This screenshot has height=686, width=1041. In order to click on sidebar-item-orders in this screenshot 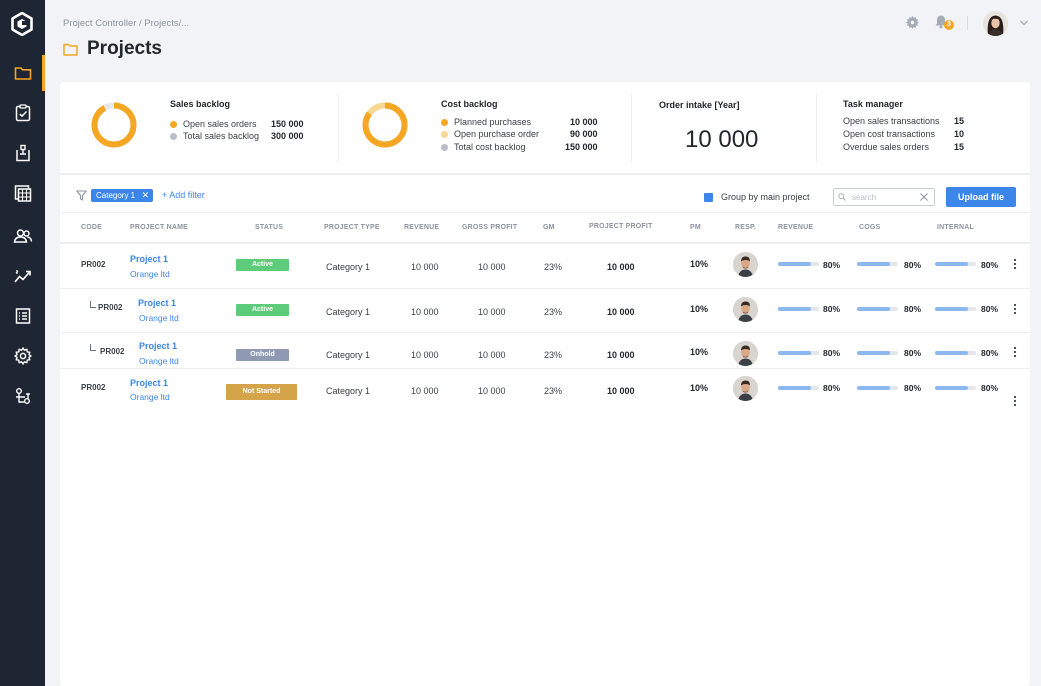, I will do `click(22, 153)`.